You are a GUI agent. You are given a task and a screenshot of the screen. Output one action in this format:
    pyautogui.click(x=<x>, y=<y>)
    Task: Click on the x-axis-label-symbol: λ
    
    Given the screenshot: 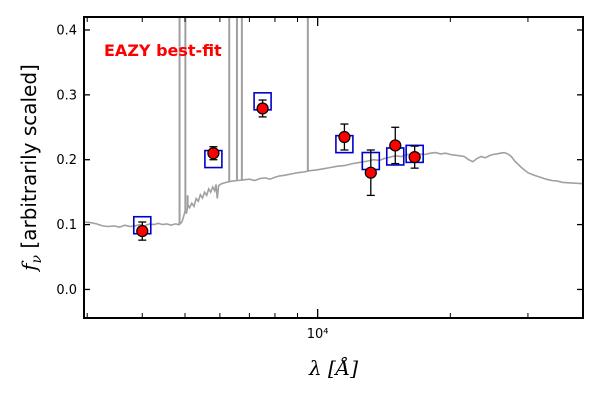 What is the action you would take?
    pyautogui.click(x=315, y=368)
    